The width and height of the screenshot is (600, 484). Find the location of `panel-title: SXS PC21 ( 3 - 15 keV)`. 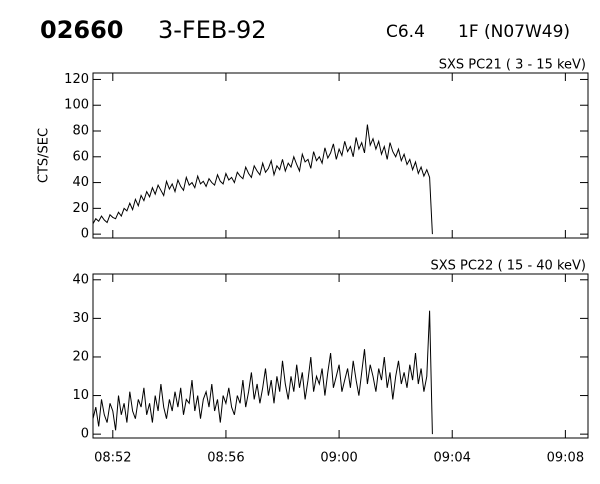

panel-title: SXS PC21 ( 3 - 15 keV) is located at coordinates (512, 65).